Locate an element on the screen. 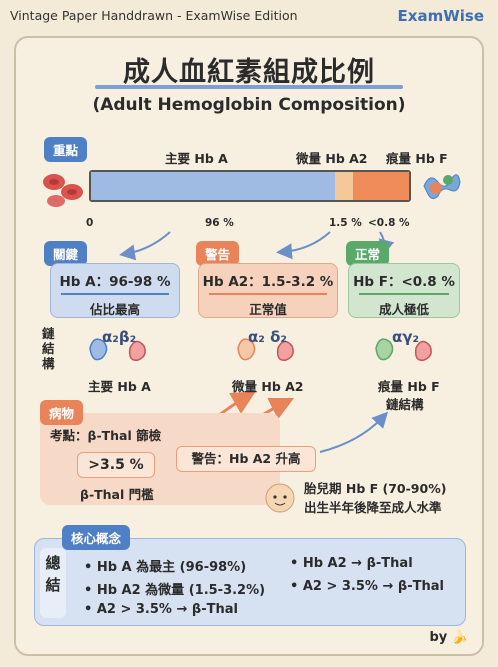  hbf-chains: αγ₂ is located at coordinates (406, 337).